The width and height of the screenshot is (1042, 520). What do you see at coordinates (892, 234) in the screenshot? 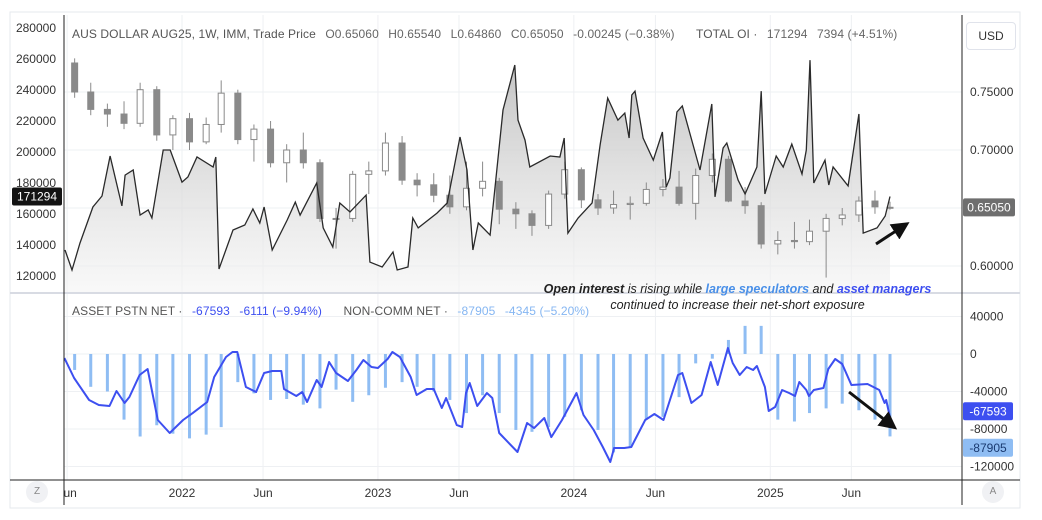
I see `rising-arrow-icon` at bounding box center [892, 234].